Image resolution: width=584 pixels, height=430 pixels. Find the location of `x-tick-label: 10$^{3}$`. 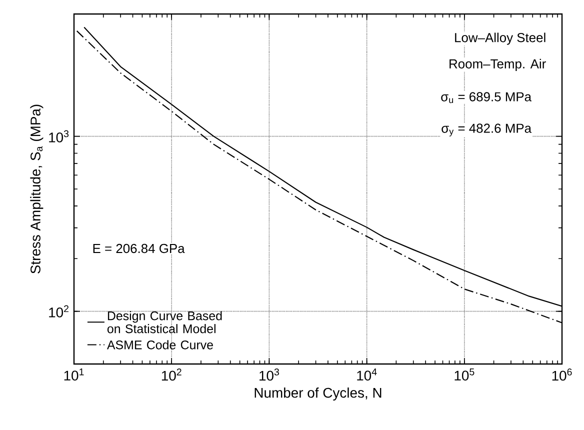

x-tick-label: 10$^{3}$ is located at coordinates (269, 374).